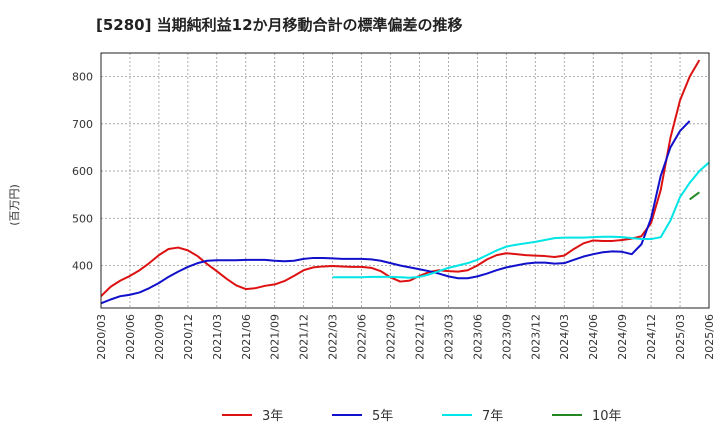  I want to click on x-tick-label: 2023/06, so click(477, 337).